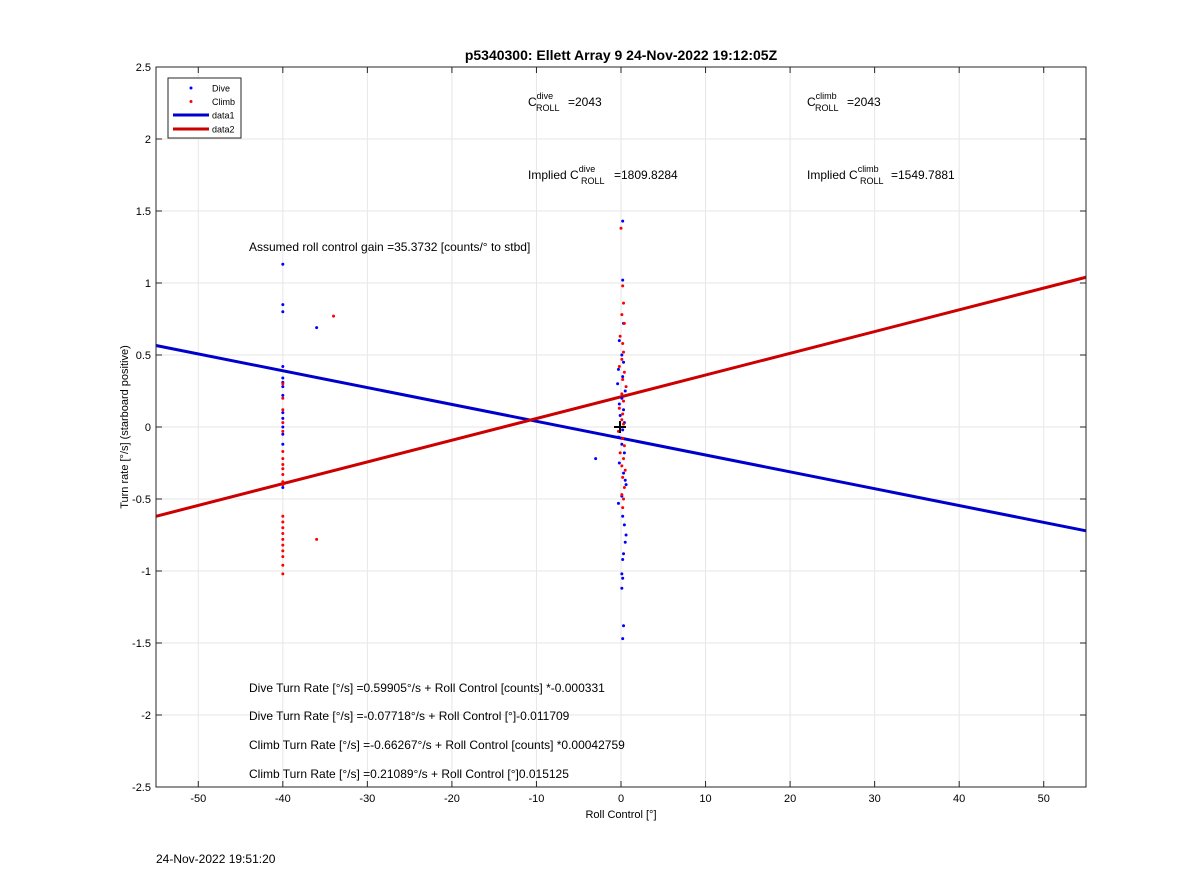 The width and height of the screenshot is (1200, 885). Describe the element at coordinates (621, 799) in the screenshot. I see `x-tick-label: 0` at that location.